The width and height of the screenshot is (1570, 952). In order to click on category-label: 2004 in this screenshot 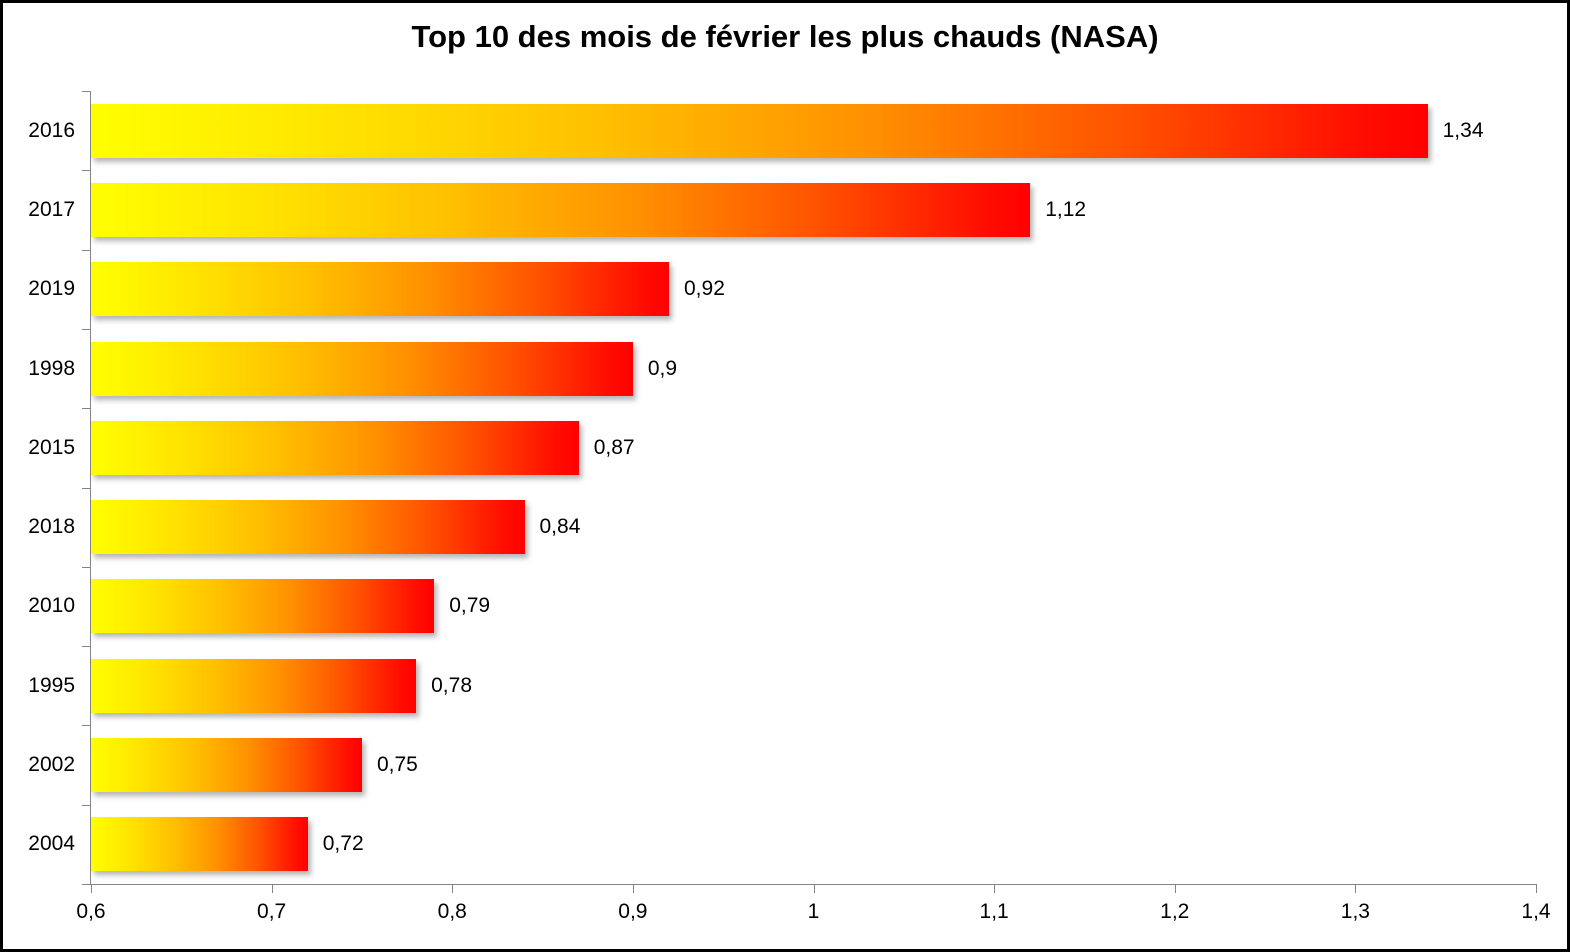, I will do `click(51, 844)`.